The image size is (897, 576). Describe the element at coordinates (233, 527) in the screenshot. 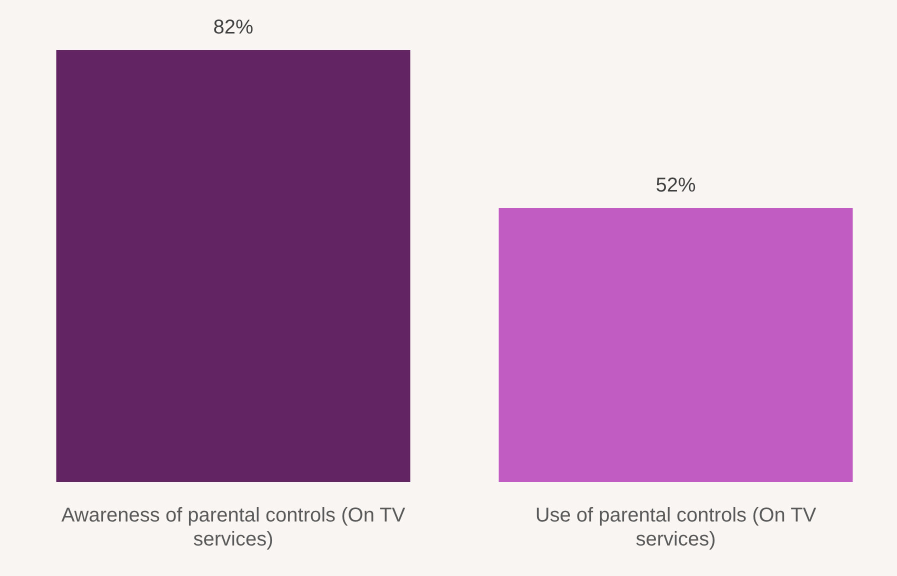

I see `x-tick-label: Awareness of parental controls (On TV services)` at that location.